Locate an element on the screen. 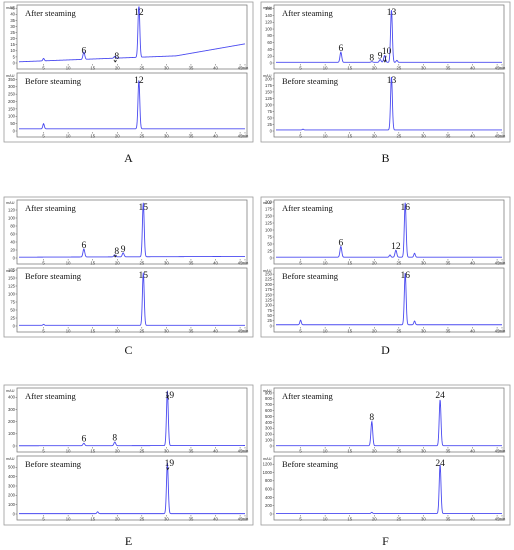 The image size is (514, 550). panel-letter-e: E is located at coordinates (128, 541).